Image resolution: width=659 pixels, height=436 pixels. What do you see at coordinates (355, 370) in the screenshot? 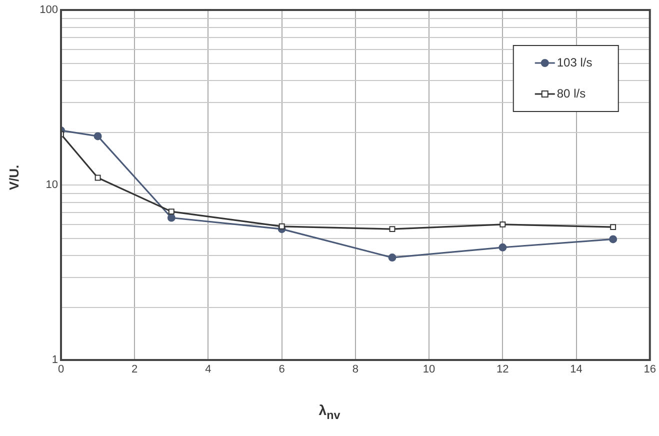
I see `x-tick-label: 8` at bounding box center [355, 370].